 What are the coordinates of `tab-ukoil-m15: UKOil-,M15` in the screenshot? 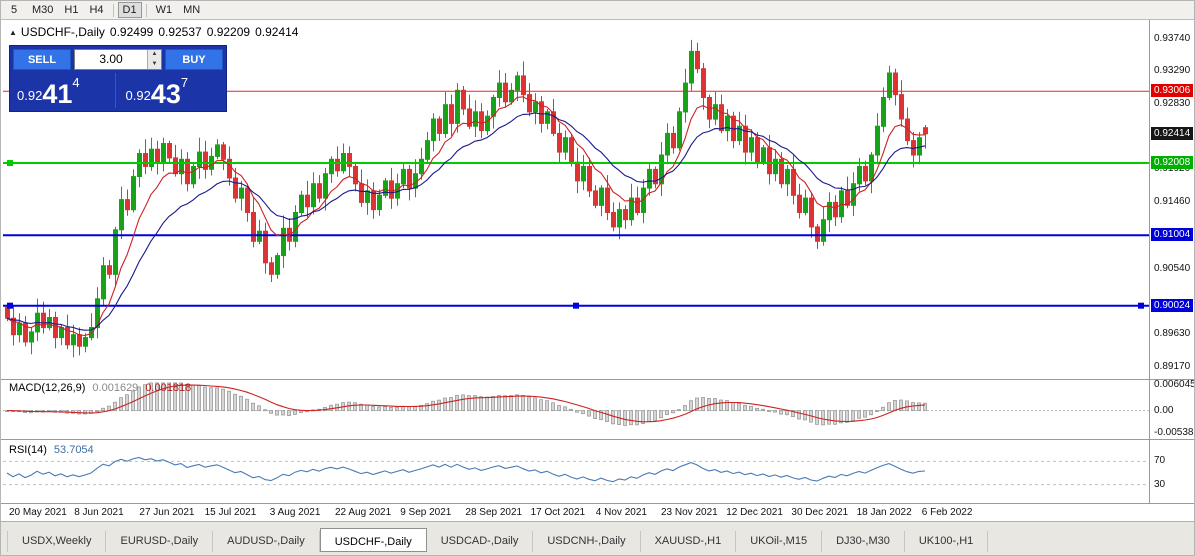 It's located at (779, 541).